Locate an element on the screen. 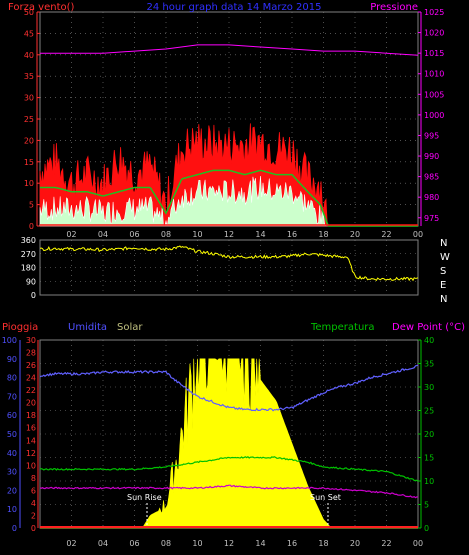 The height and width of the screenshot is (555, 469). rain-tick-label: 28 is located at coordinates (31, 353).